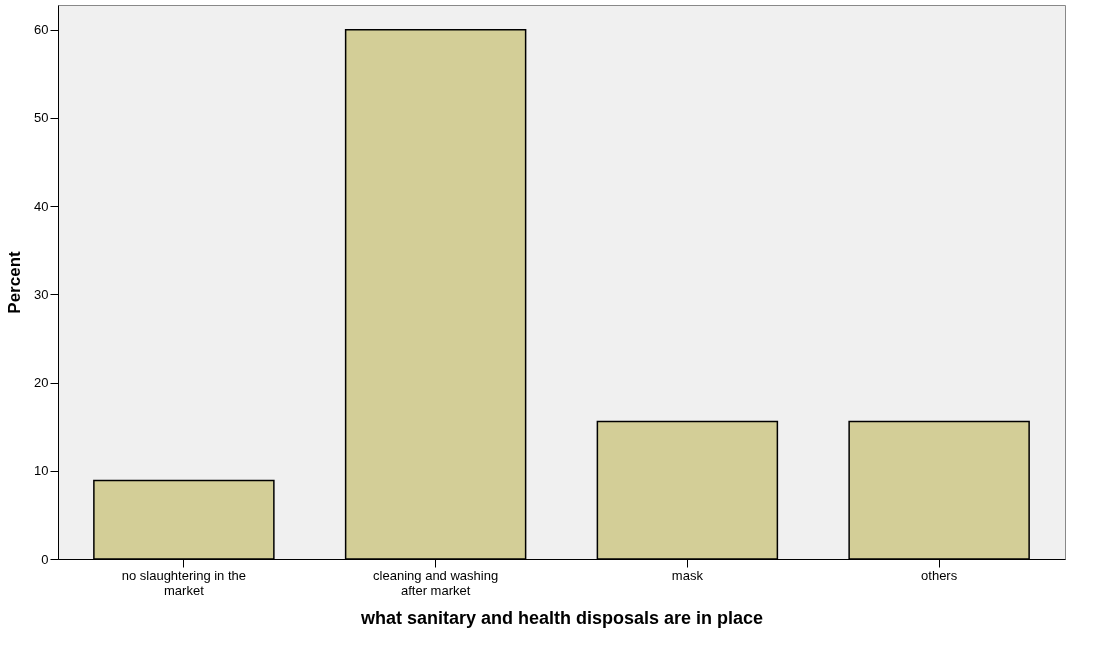 The height and width of the screenshot is (654, 1101). I want to click on y-tick-label: 0, so click(45, 559).